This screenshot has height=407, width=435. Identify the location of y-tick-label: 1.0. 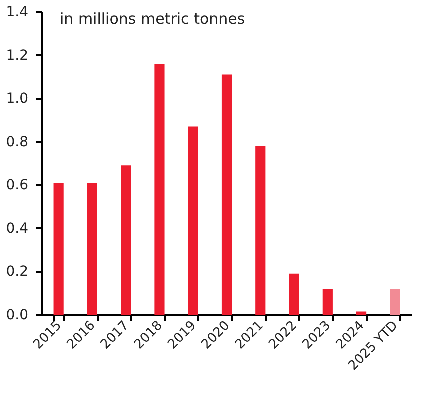
(17, 99).